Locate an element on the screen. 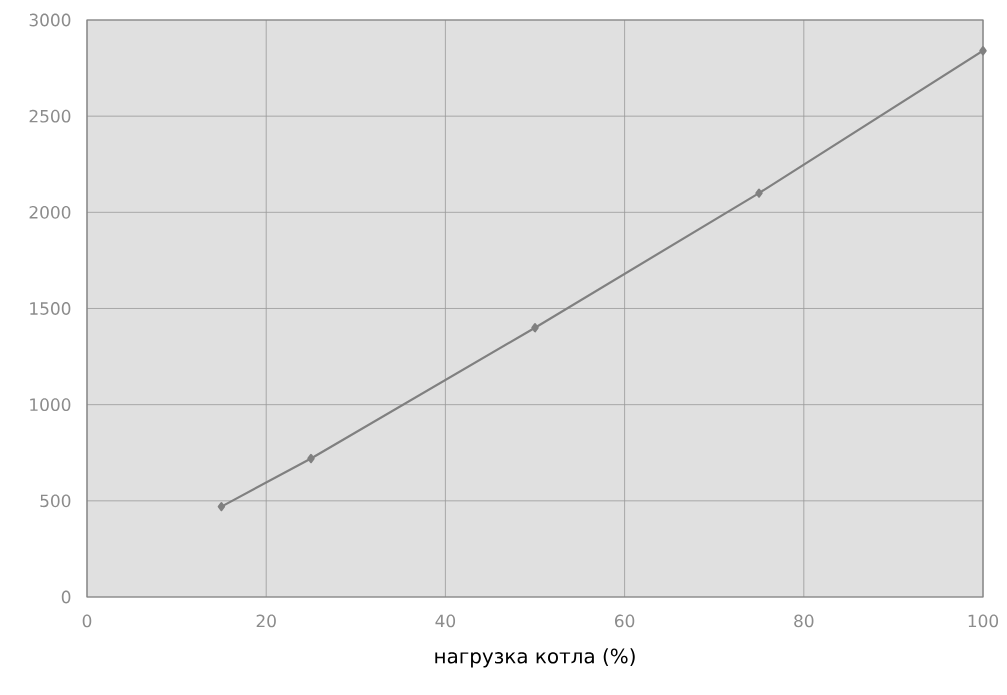 The height and width of the screenshot is (695, 1007). x-tick-label: 20 is located at coordinates (266, 621).